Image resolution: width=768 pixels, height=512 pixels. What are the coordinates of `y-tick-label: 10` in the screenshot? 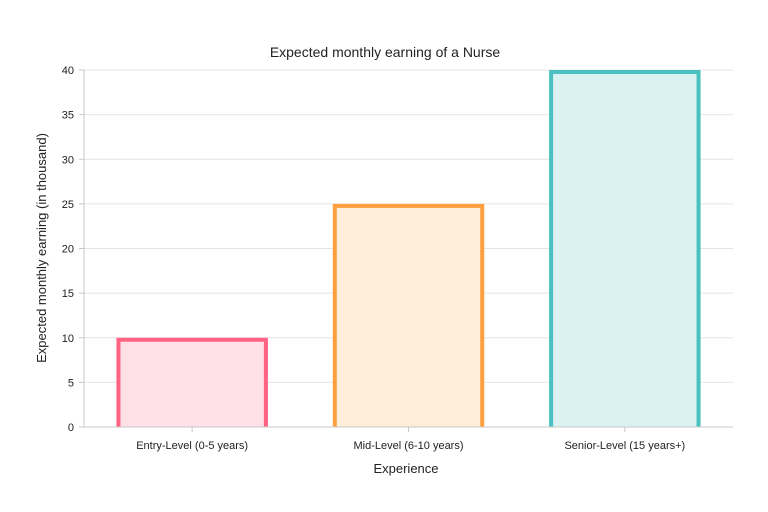 It's located at (68, 339).